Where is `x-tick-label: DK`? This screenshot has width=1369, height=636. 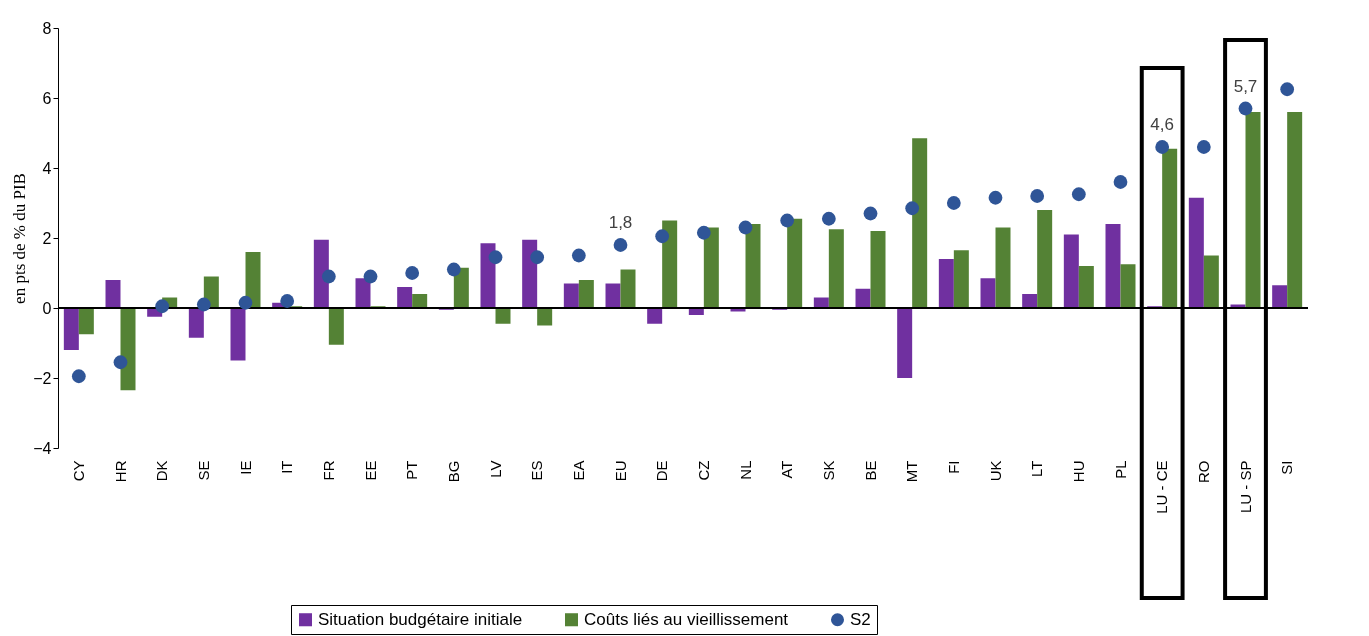 x-tick-label: DK is located at coordinates (162, 471).